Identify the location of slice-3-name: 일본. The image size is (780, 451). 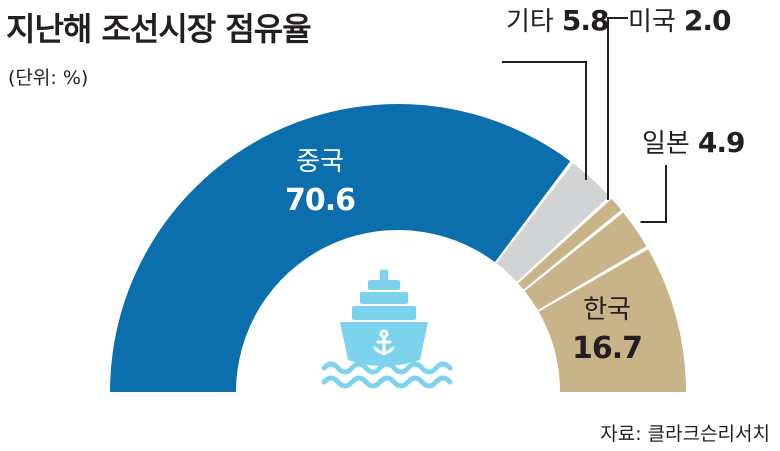
(666, 144).